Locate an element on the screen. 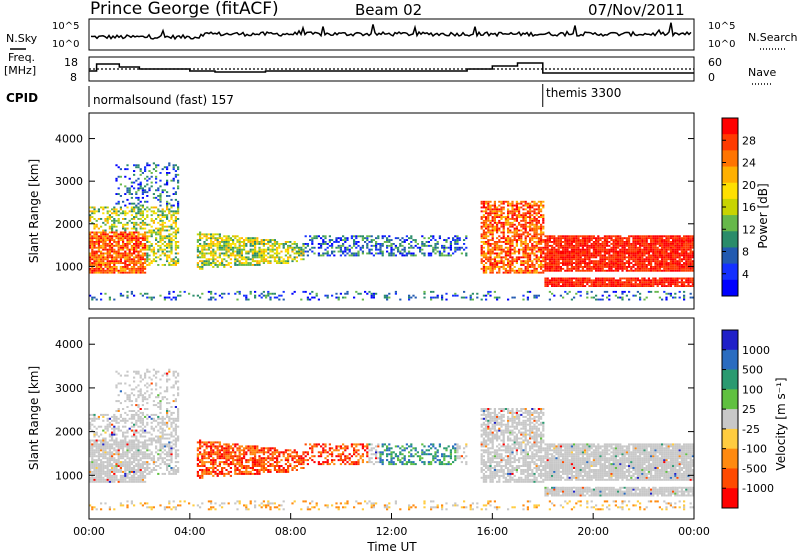  noise-trace is located at coordinates (391, 31).